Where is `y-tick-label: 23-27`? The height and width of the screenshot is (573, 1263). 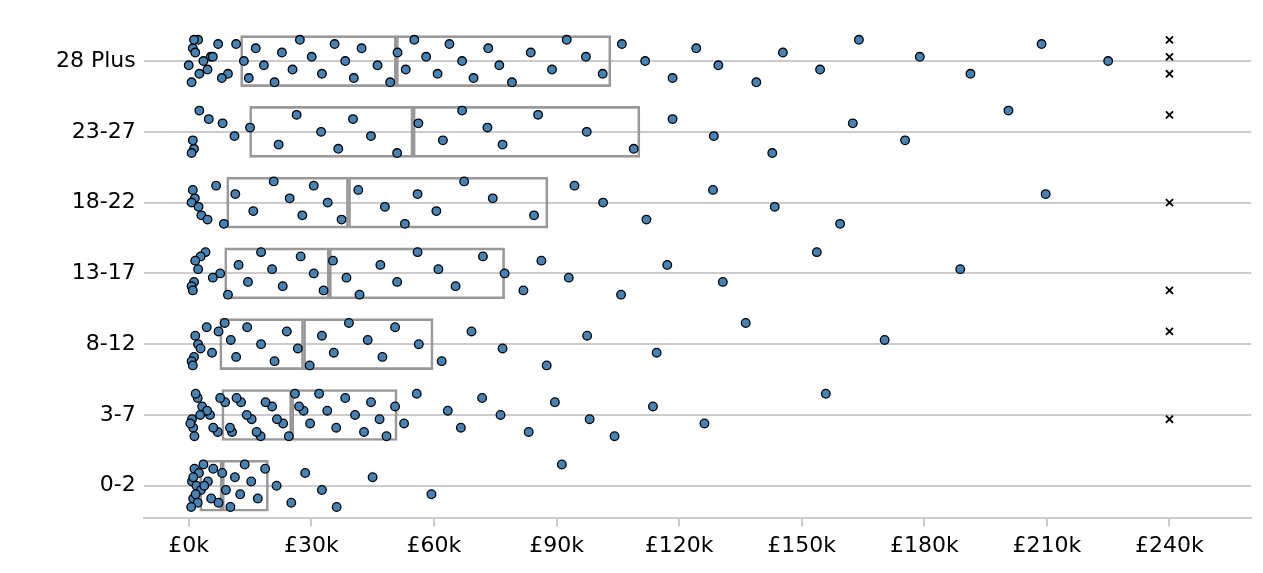
y-tick-label: 23-27 is located at coordinates (103, 130).